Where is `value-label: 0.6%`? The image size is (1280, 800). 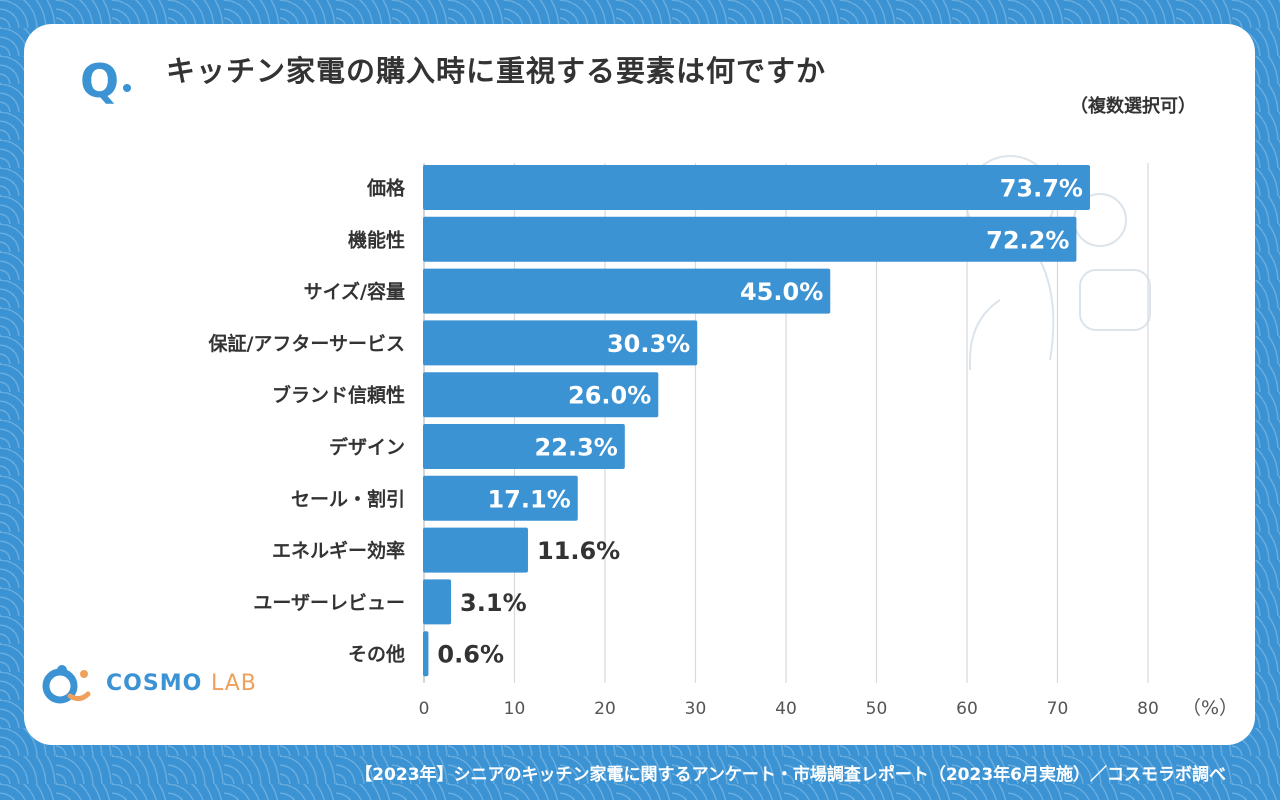 value-label: 0.6% is located at coordinates (470, 655).